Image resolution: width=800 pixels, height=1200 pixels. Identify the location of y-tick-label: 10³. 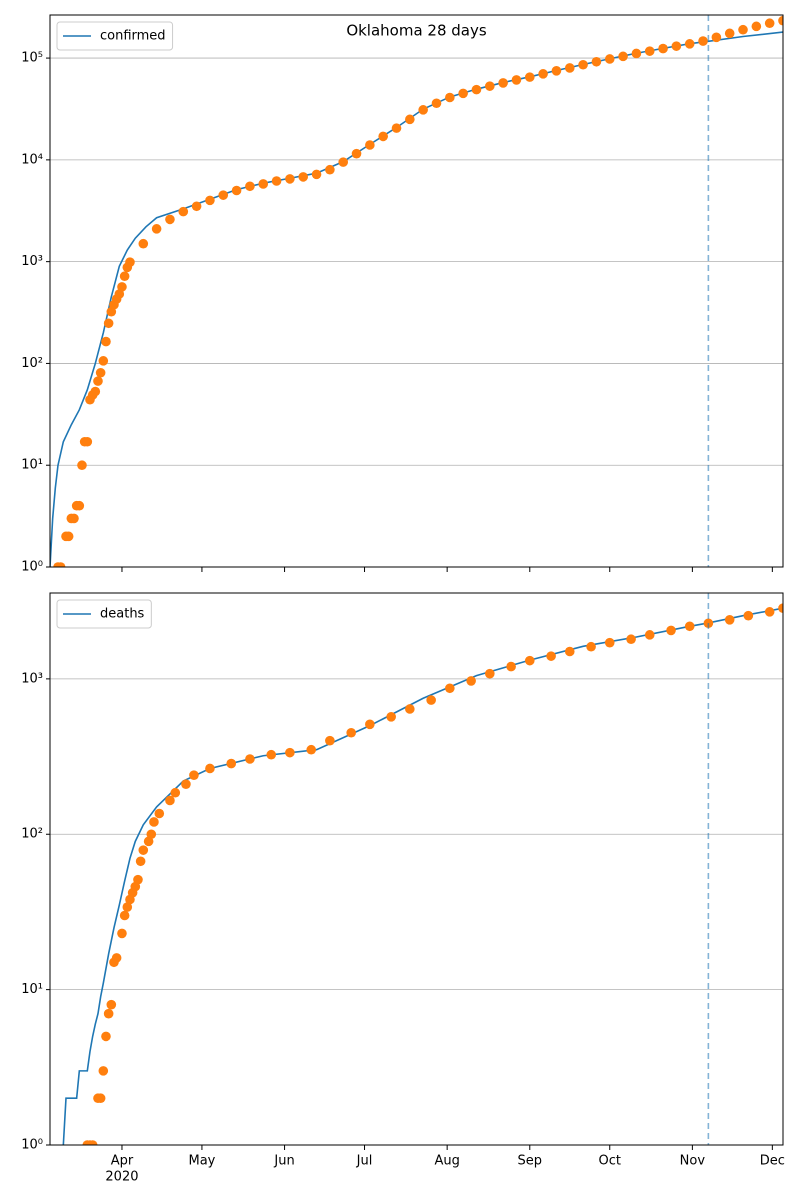
(32, 678).